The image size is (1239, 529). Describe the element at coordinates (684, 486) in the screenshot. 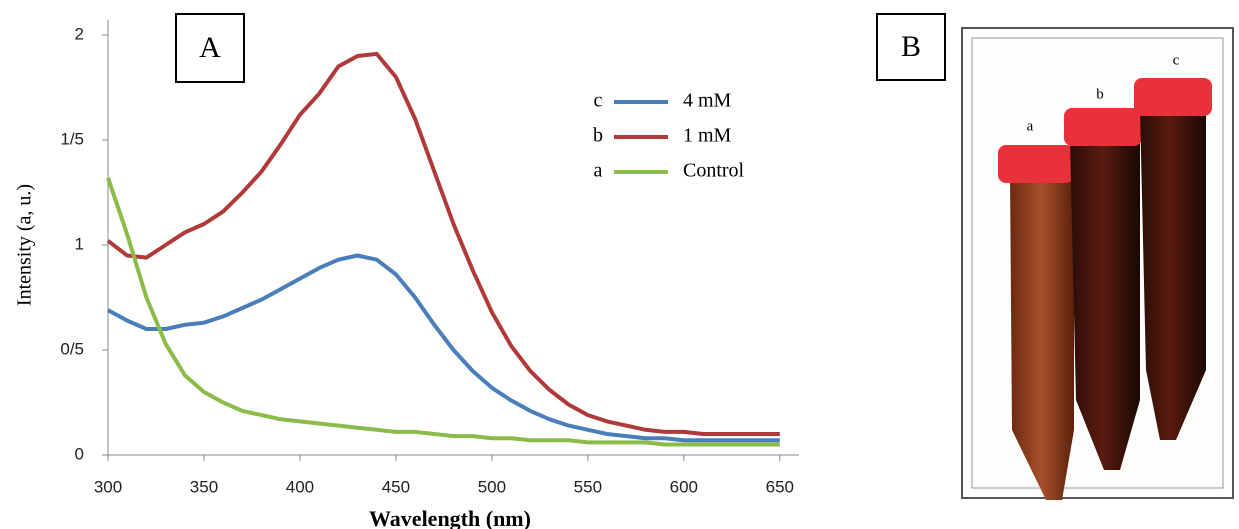

I see `x-tick-label: 600` at that location.